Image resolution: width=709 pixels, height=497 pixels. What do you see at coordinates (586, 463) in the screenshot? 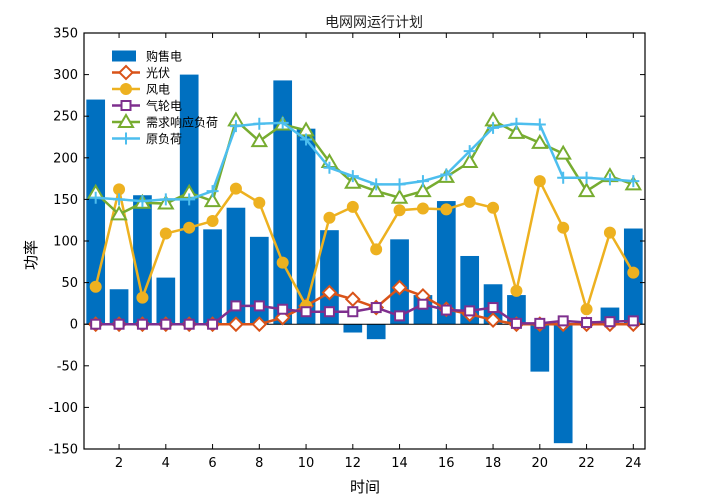
I see `x-tick-label: 22` at bounding box center [586, 463].